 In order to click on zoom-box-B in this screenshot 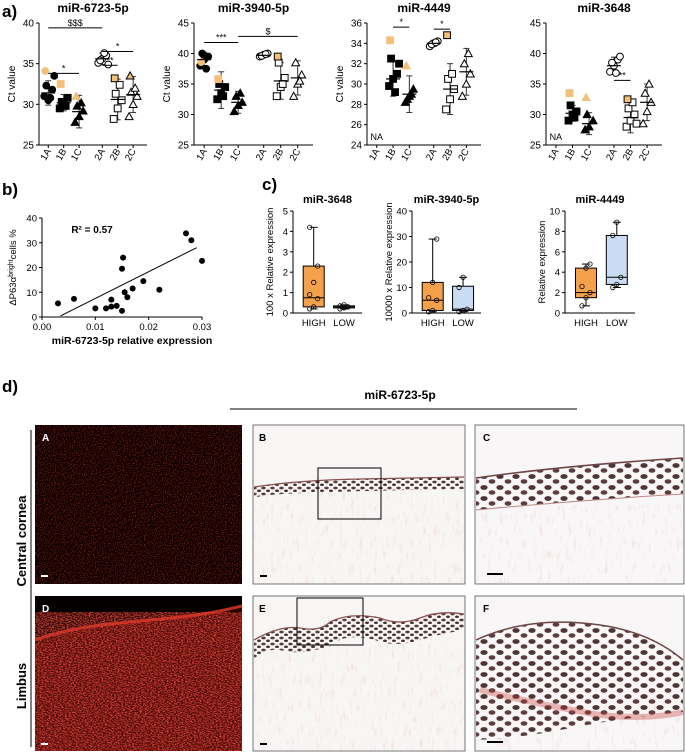, I will do `click(349, 493)`.